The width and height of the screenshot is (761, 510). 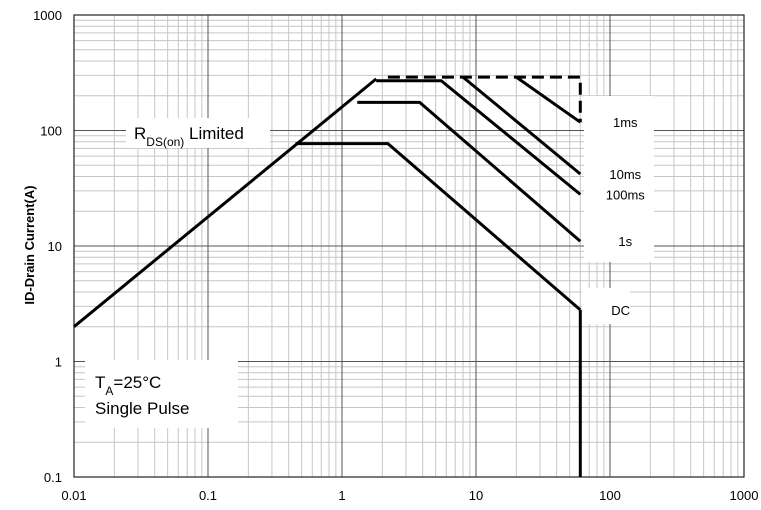 I want to click on curve-label: 1ms, so click(x=625, y=122).